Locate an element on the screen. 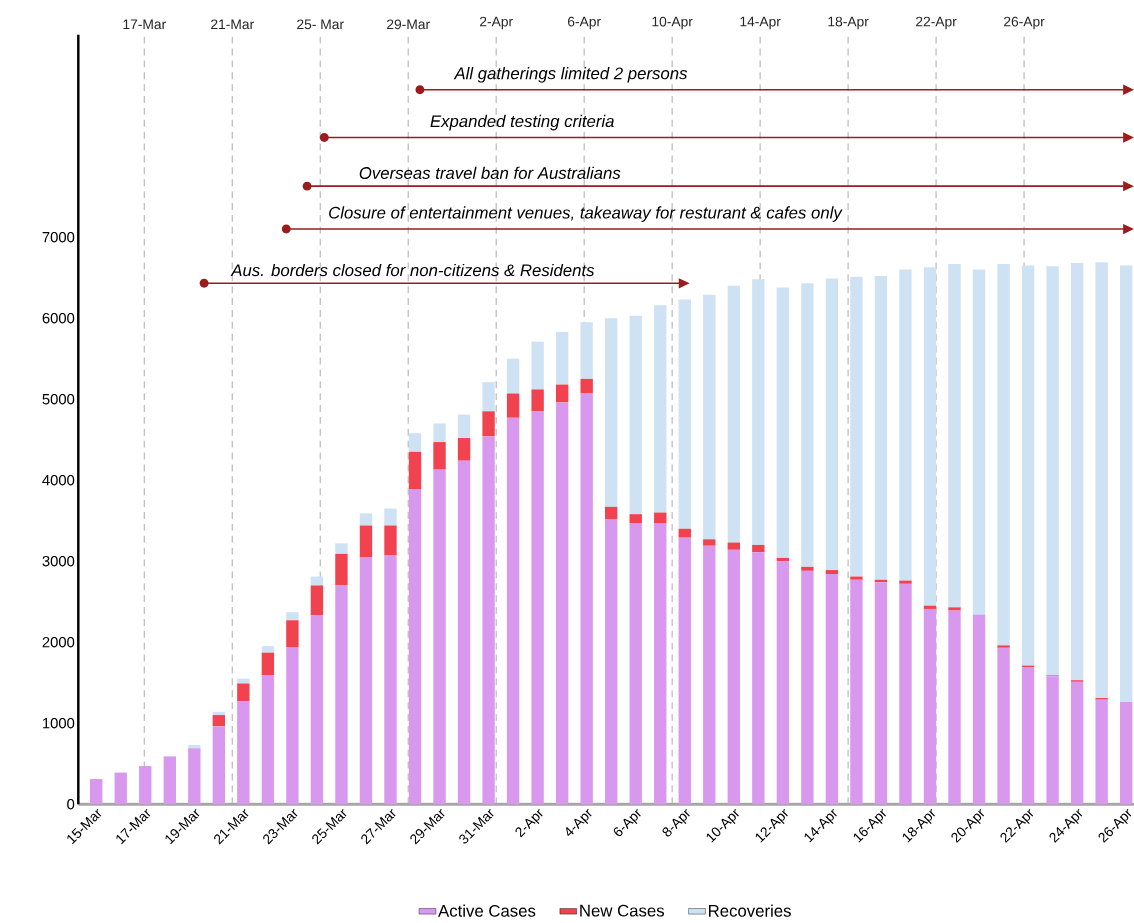  x2-tick-label: 2-Apr is located at coordinates (496, 23).